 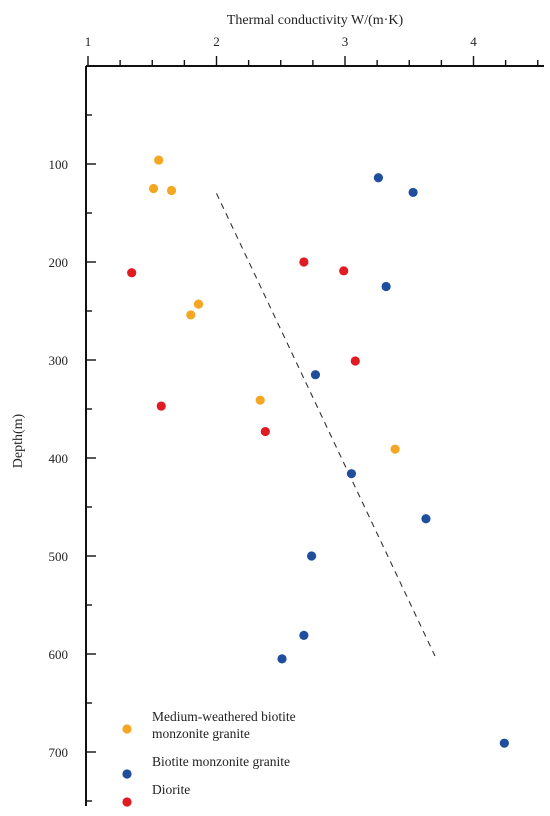 I want to click on y-tick-label: 700, so click(x=59, y=752).